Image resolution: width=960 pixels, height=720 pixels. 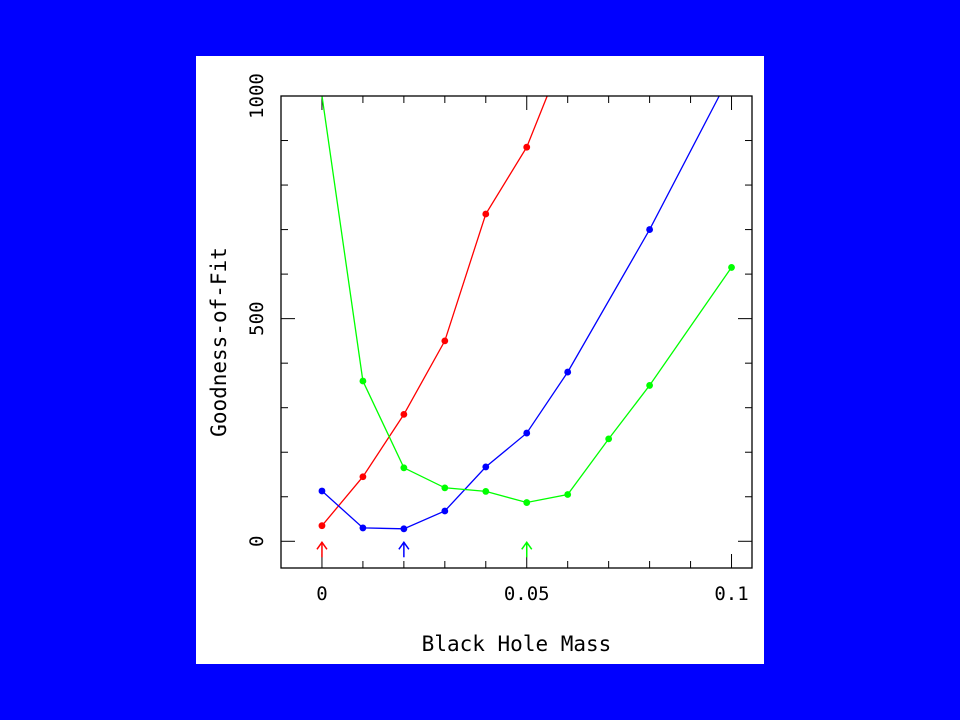 I want to click on series-0-line, so click(x=434, y=311).